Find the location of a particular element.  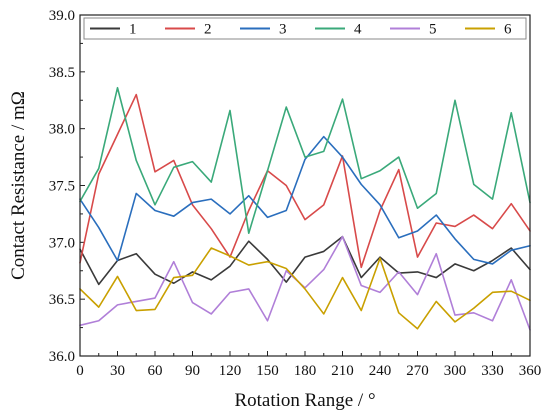

legend-label-5: 5 is located at coordinates (433, 30).